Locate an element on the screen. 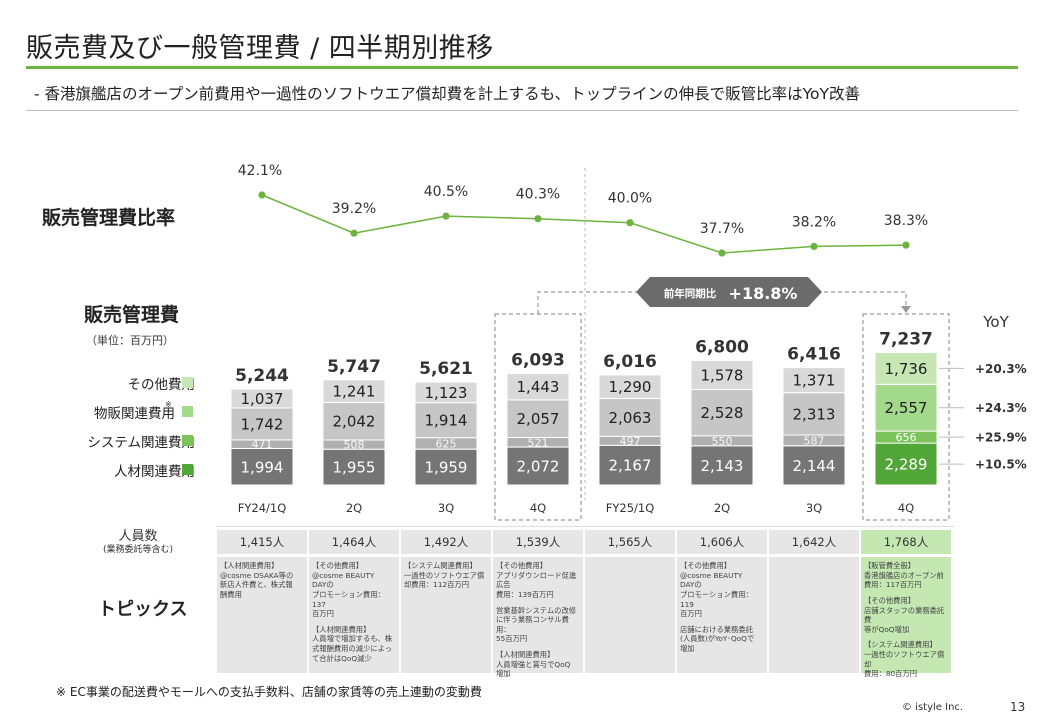 This screenshot has height=720, width=1040. legend-personnel: 人材関連費用 is located at coordinates (154, 472).